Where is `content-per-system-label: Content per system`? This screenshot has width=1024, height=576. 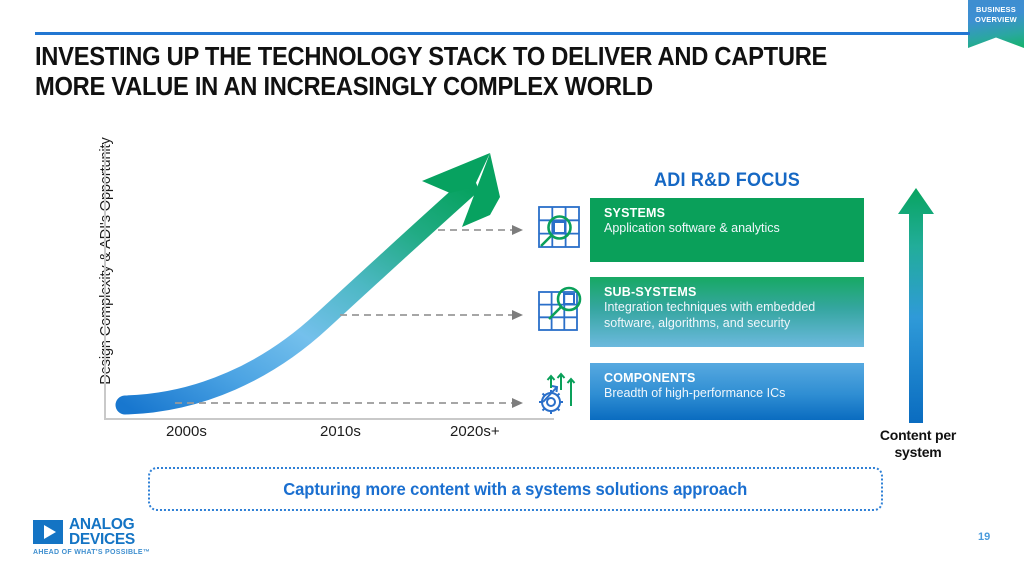 content-per-system-label: Content per system is located at coordinates (918, 444).